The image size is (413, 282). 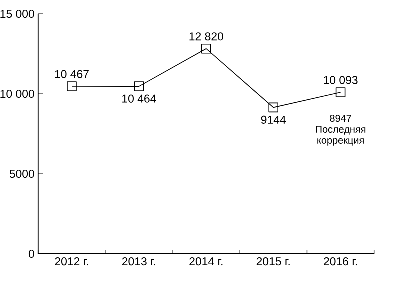 What do you see at coordinates (207, 36) in the screenshot?
I see `data-label: 12 820` at bounding box center [207, 36].